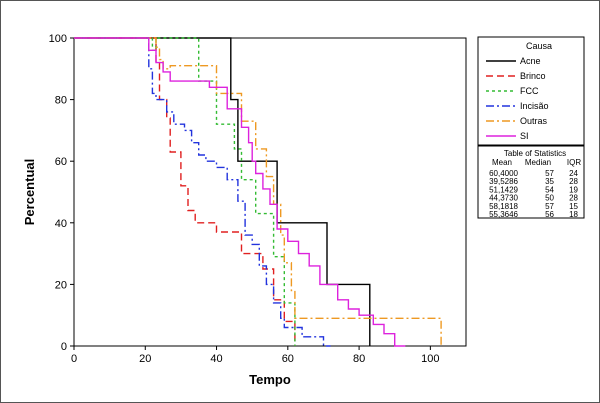 The image size is (600, 403). Describe the element at coordinates (502, 162) in the screenshot. I see `stats-header: Mean` at that location.